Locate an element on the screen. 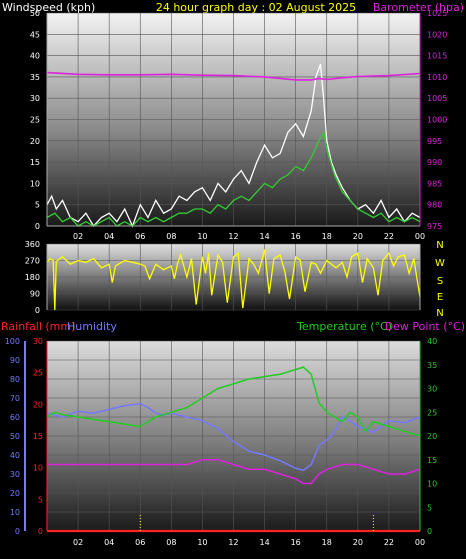  barometer-y-tick-label: 995 is located at coordinates (434, 141).